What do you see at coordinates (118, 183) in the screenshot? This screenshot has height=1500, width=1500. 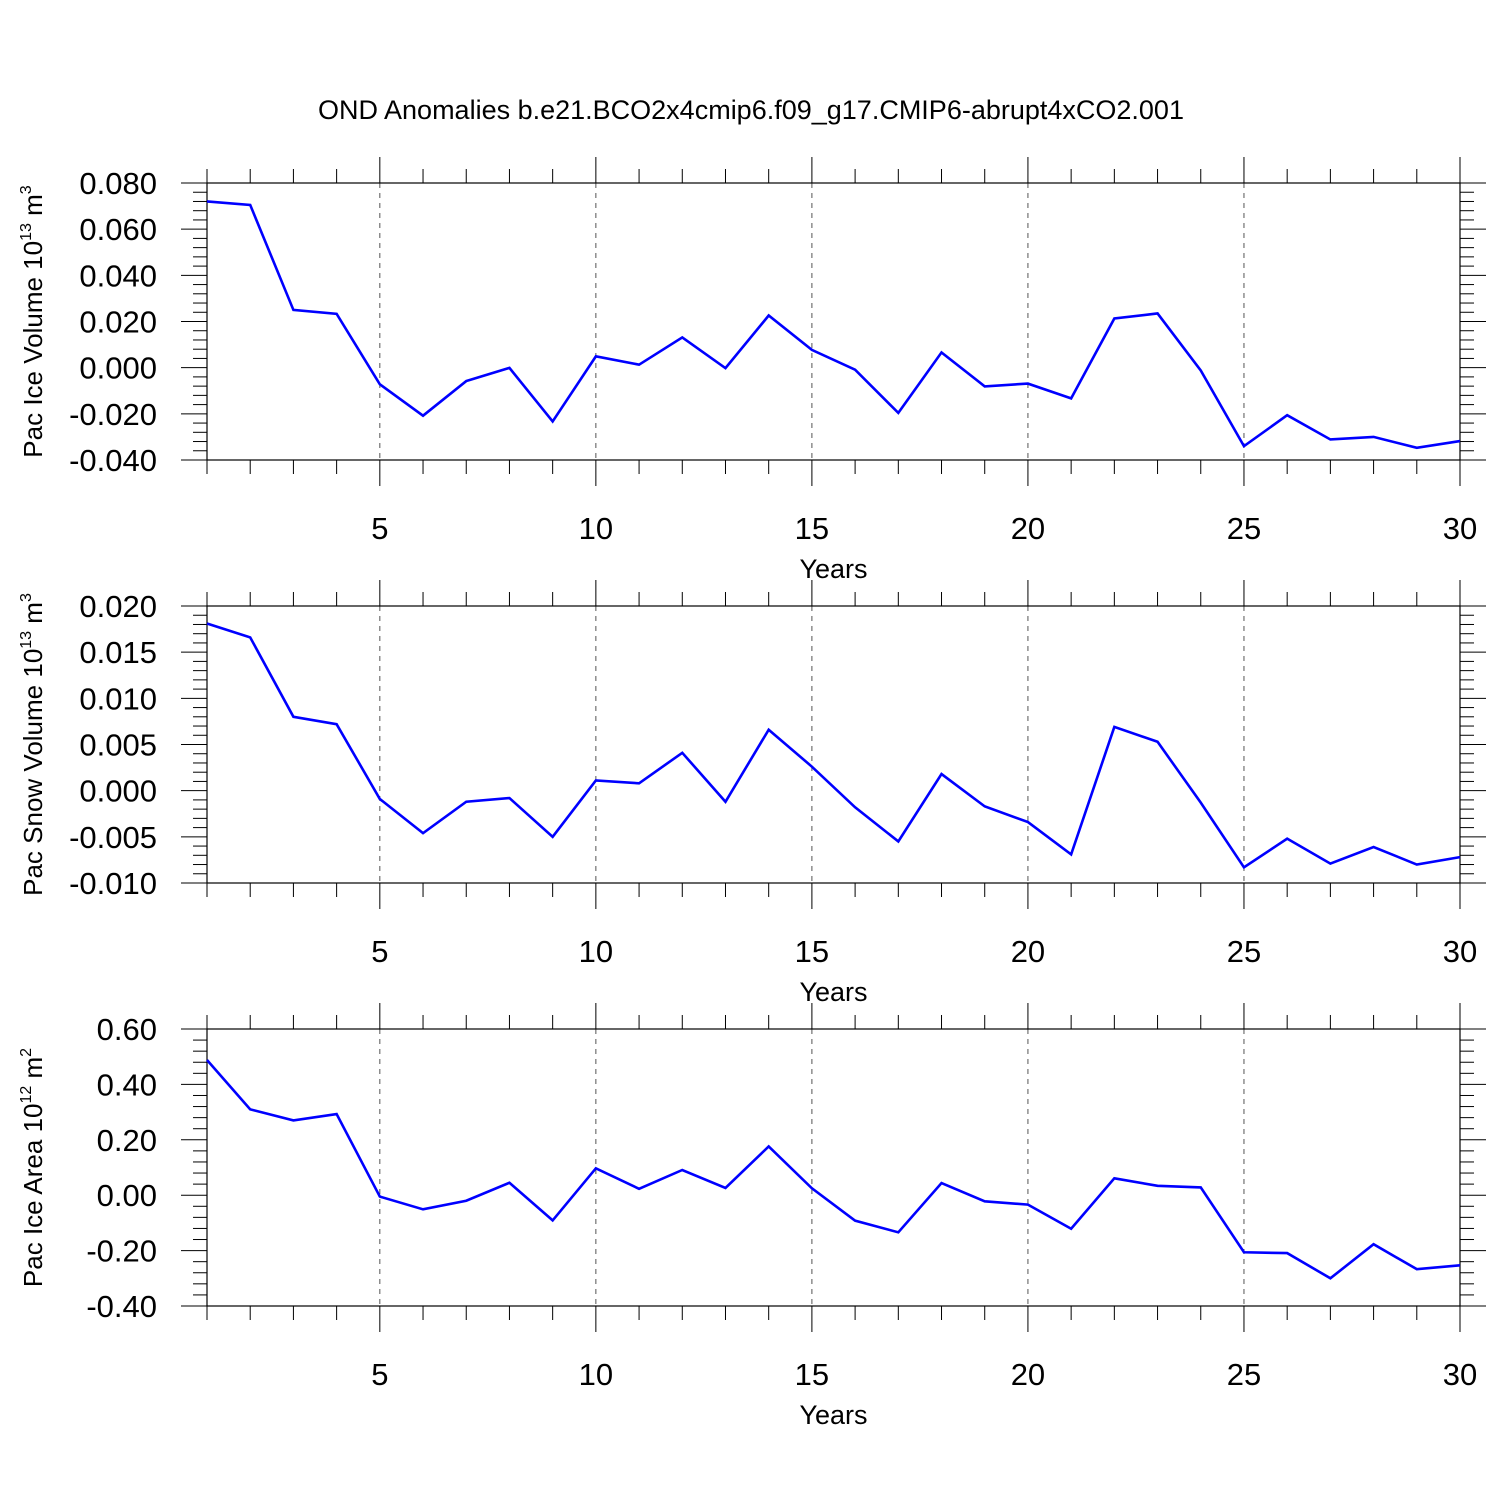 I see `y-tick-label: 0.080` at bounding box center [118, 183].